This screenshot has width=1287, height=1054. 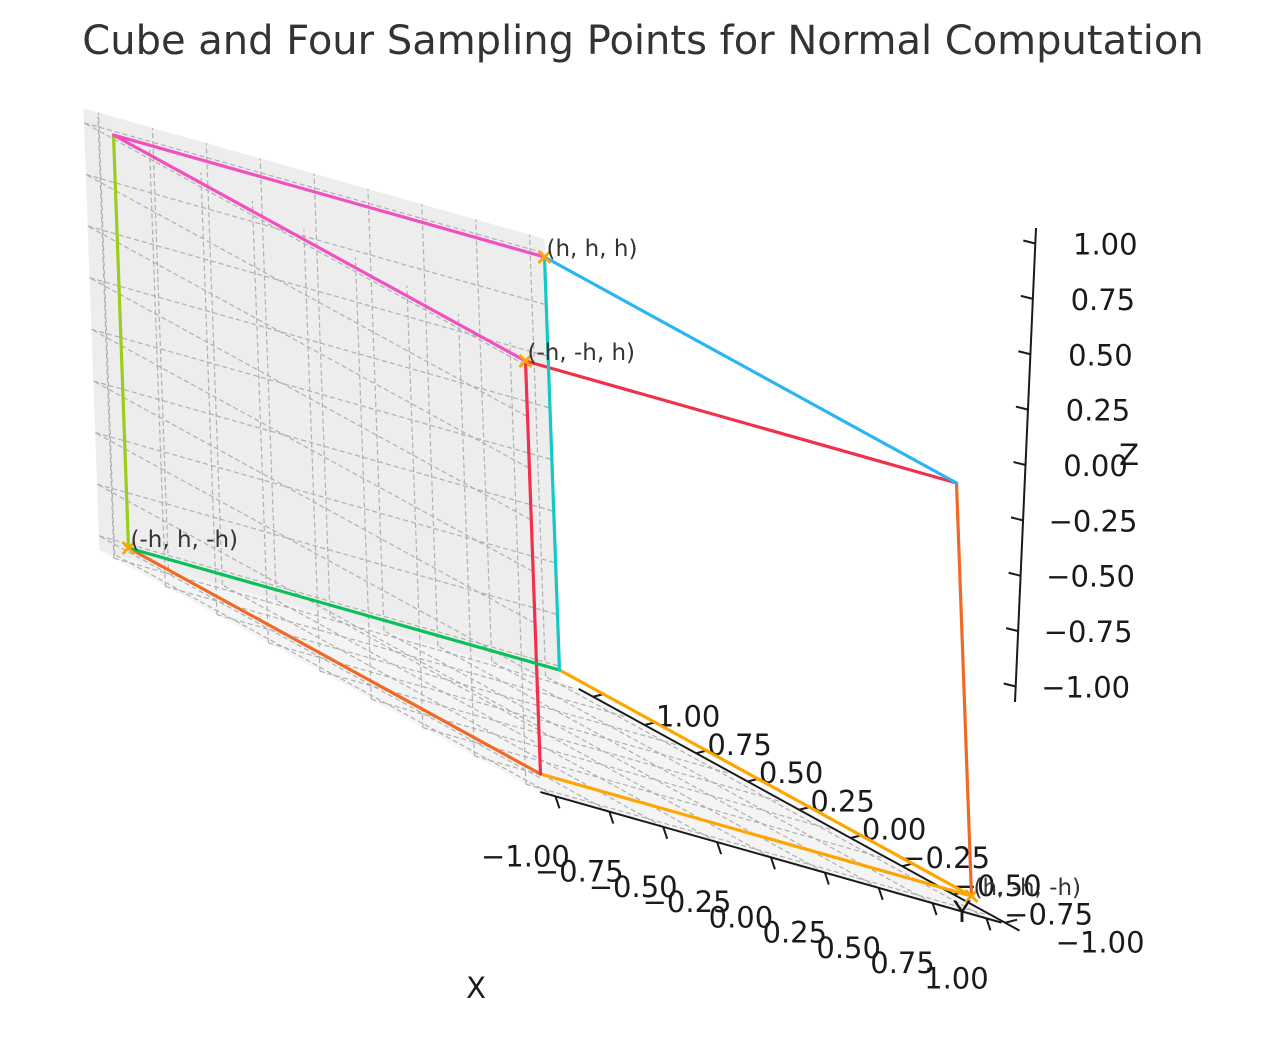 I want to click on x-tick-label: −0.25, so click(x=687, y=902).